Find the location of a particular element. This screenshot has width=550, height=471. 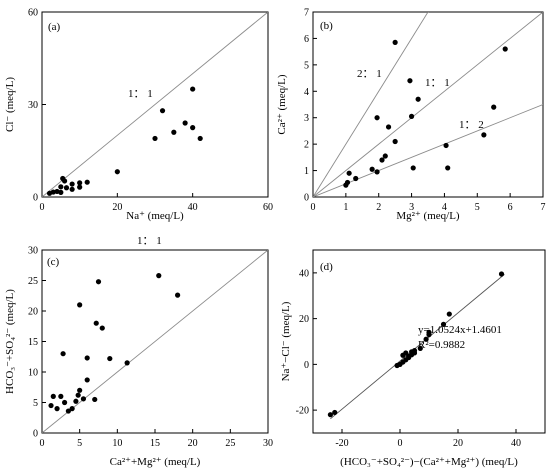

panel-a-label: (a) is located at coordinates (54, 27).